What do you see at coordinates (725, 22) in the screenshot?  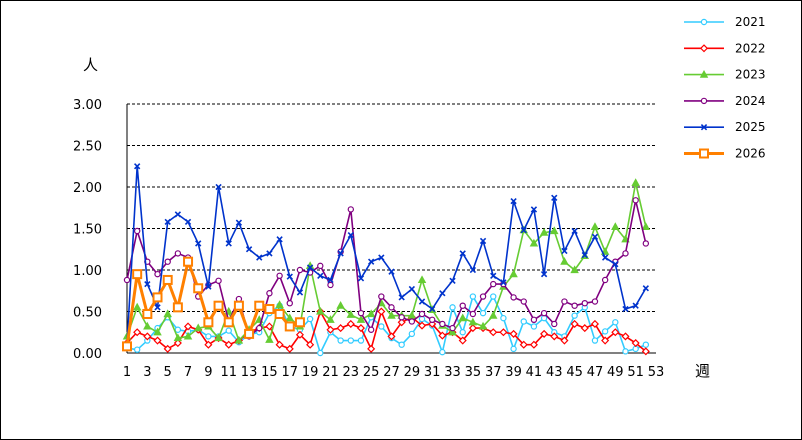 I see `legend-item-2021: 2021` at bounding box center [725, 22].